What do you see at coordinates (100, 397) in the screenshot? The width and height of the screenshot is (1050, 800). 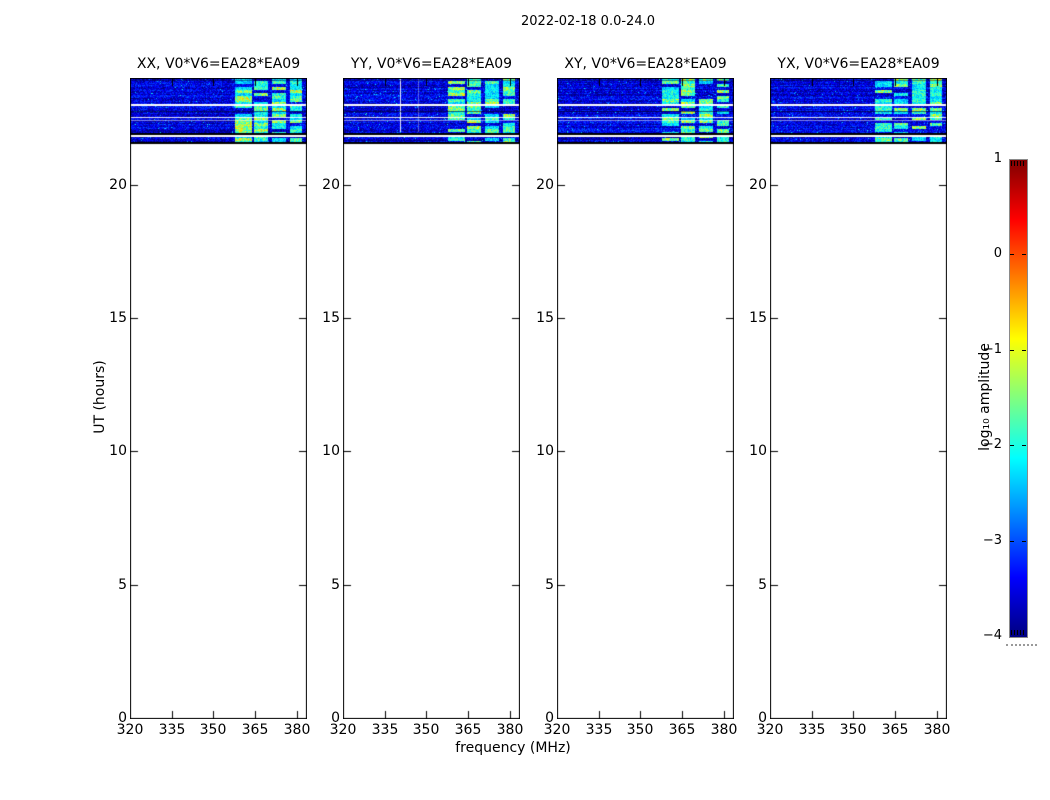 I see `y-axis-label: UT (hours)` at bounding box center [100, 397].